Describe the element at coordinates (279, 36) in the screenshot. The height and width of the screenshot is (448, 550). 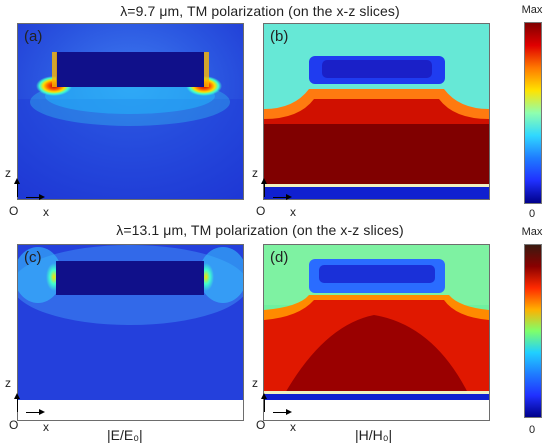
I see `panel-b-label: (b)` at that location.